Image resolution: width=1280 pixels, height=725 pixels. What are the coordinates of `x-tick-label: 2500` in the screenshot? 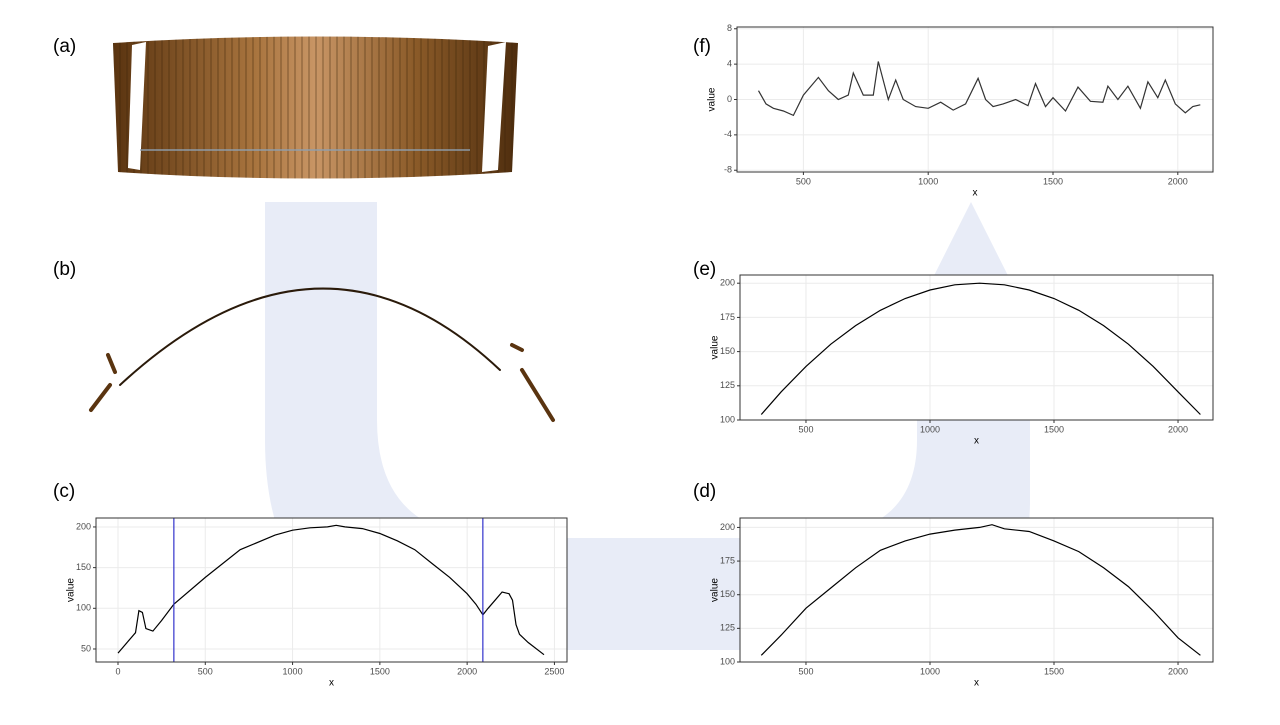 It's located at (554, 671).